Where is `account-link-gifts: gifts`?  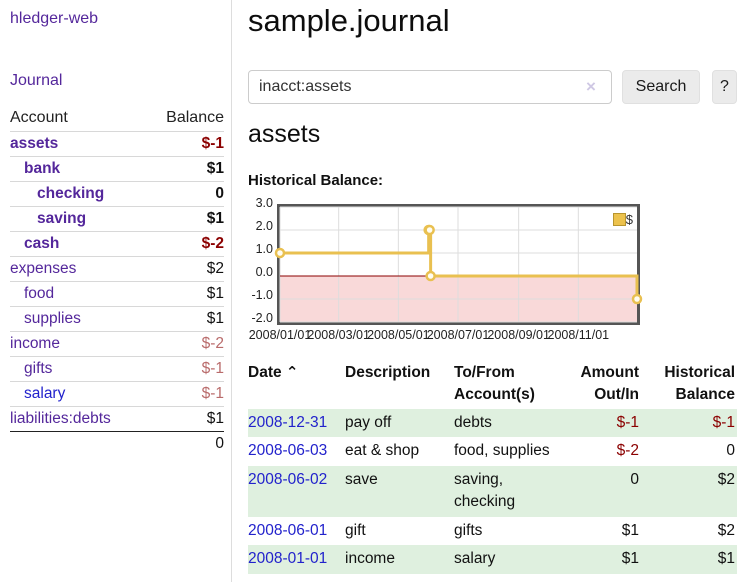 account-link-gifts: gifts is located at coordinates (38, 368).